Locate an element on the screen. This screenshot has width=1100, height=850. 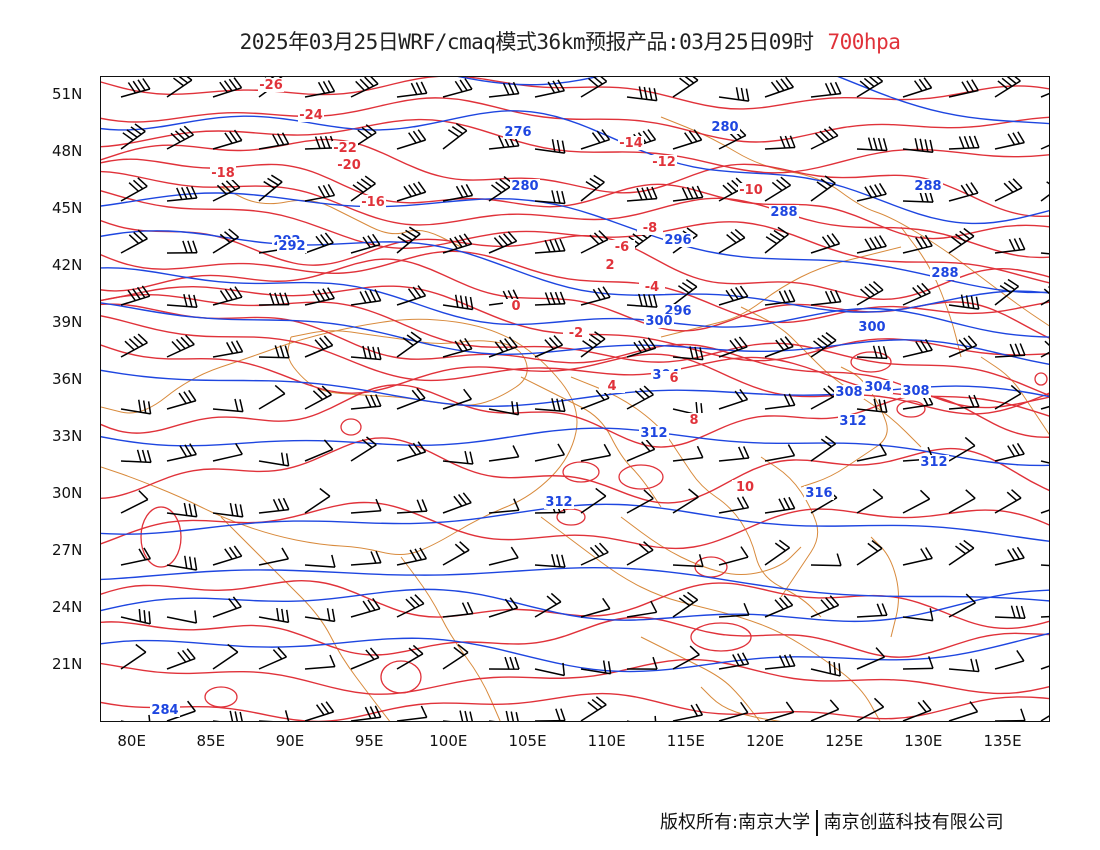
lat-tick-label: 45N is located at coordinates (67, 208).